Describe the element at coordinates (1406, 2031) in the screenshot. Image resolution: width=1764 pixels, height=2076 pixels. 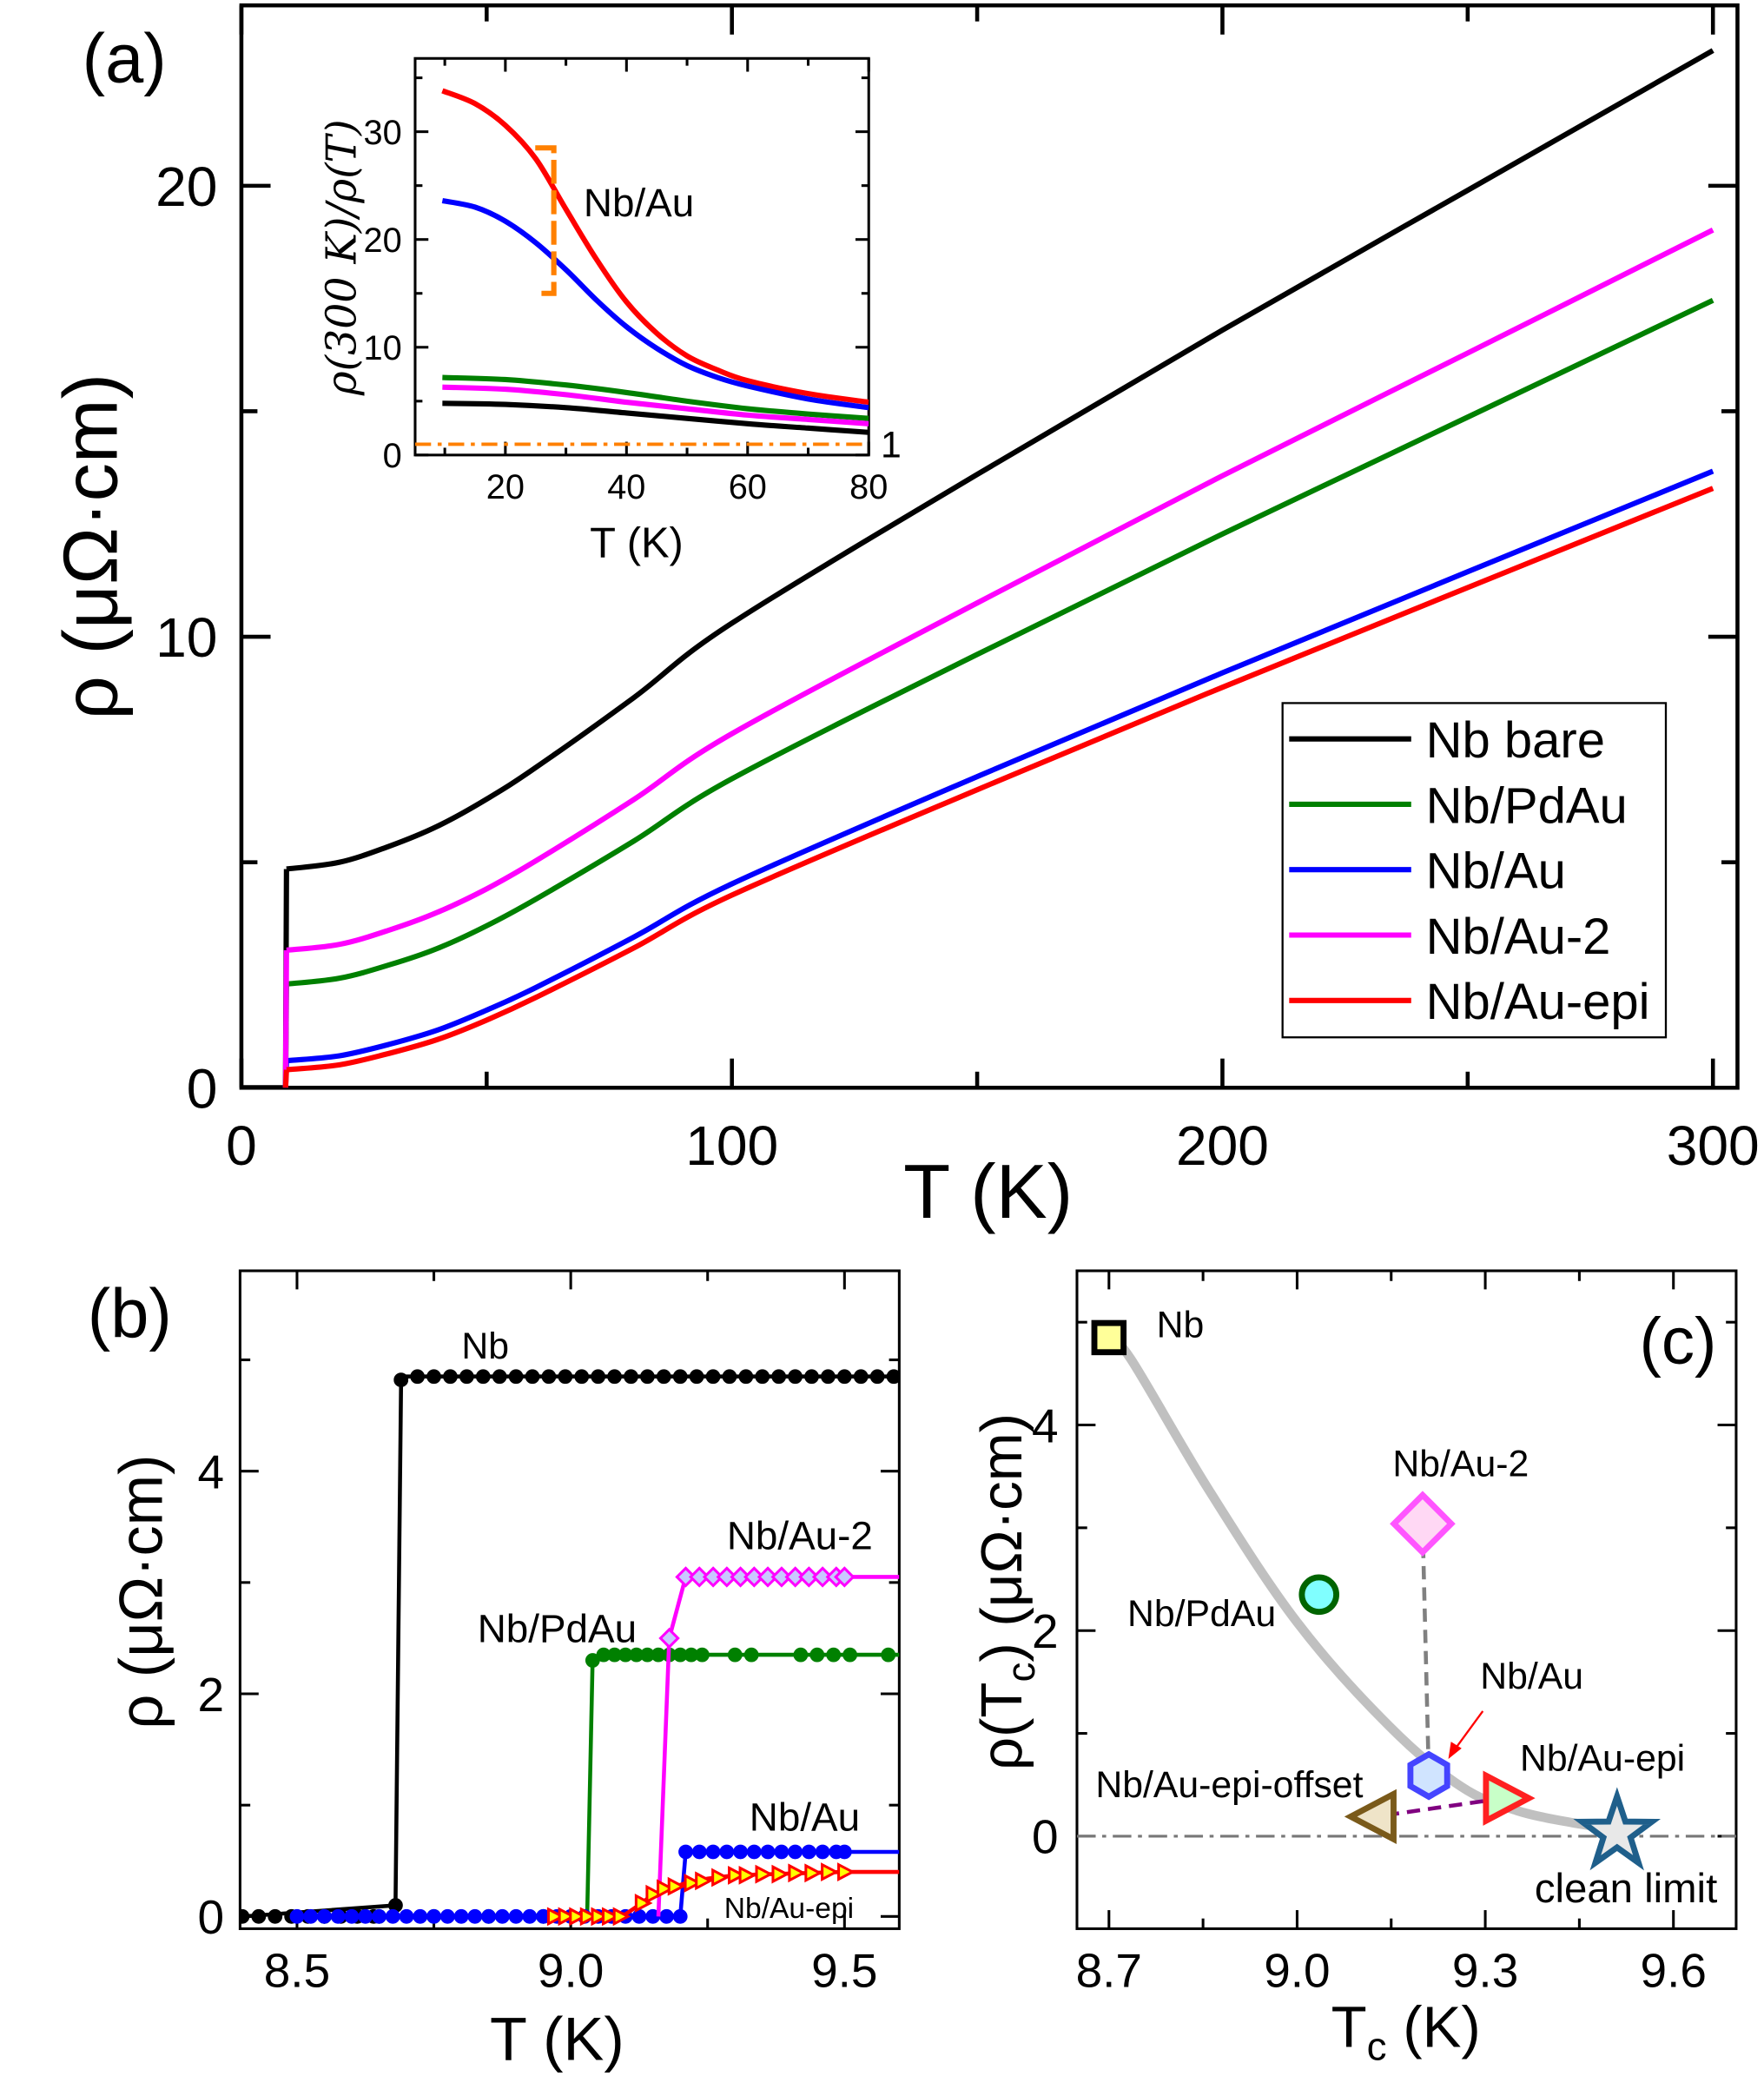
I see `panel-c-x-axis-title: Tc (K)` at that location.